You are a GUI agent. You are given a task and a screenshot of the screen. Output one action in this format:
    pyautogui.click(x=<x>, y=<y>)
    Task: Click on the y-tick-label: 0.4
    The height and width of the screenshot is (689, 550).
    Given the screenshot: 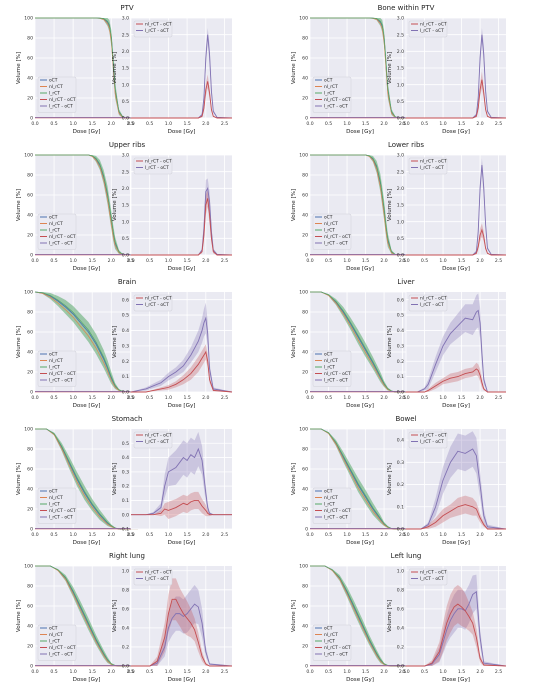 What is the action you would take?
    pyautogui.click(x=125, y=629)
    